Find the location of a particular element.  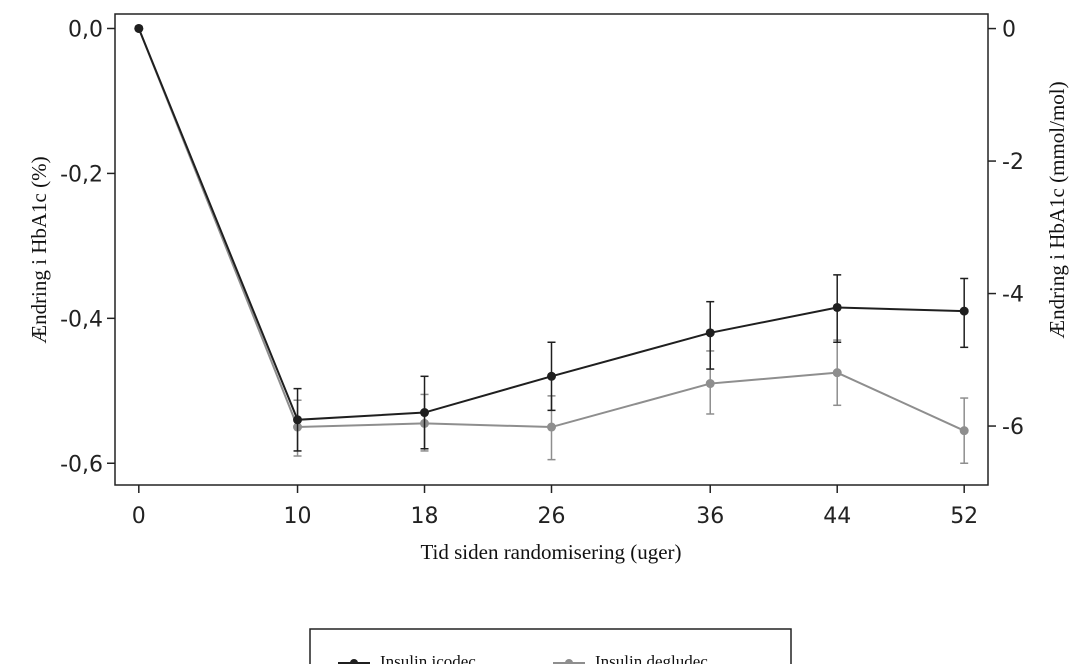

x-tick-label: 18 is located at coordinates (425, 516).